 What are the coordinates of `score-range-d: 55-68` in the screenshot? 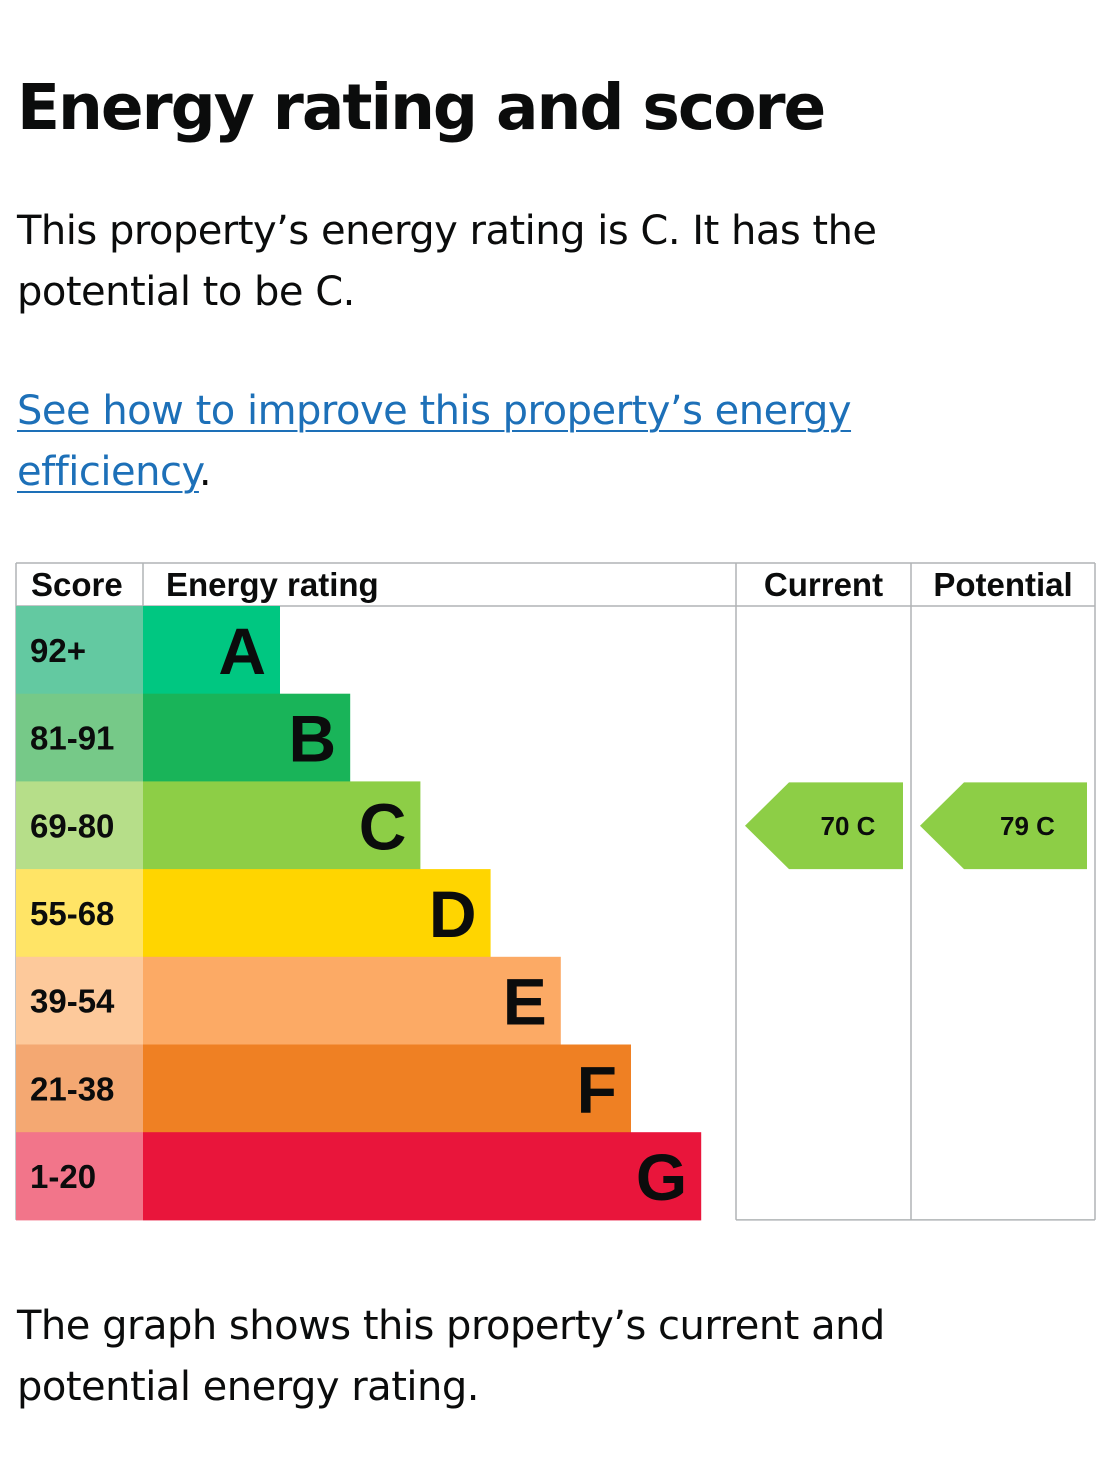 It's located at (72, 913).